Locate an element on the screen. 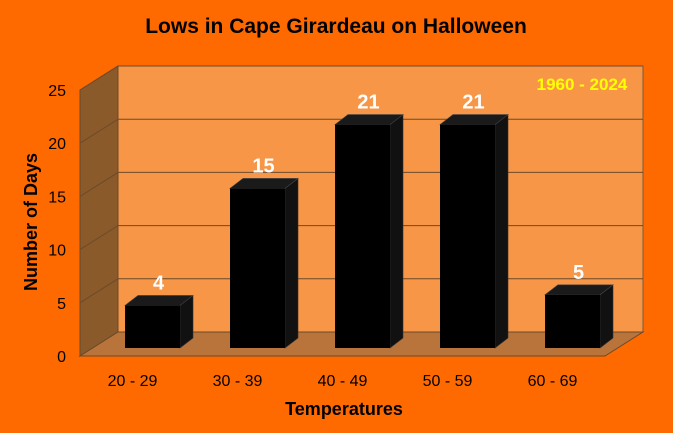 This screenshot has width=673, height=433. annotation-years: 1960 - 2024 is located at coordinates (582, 84).